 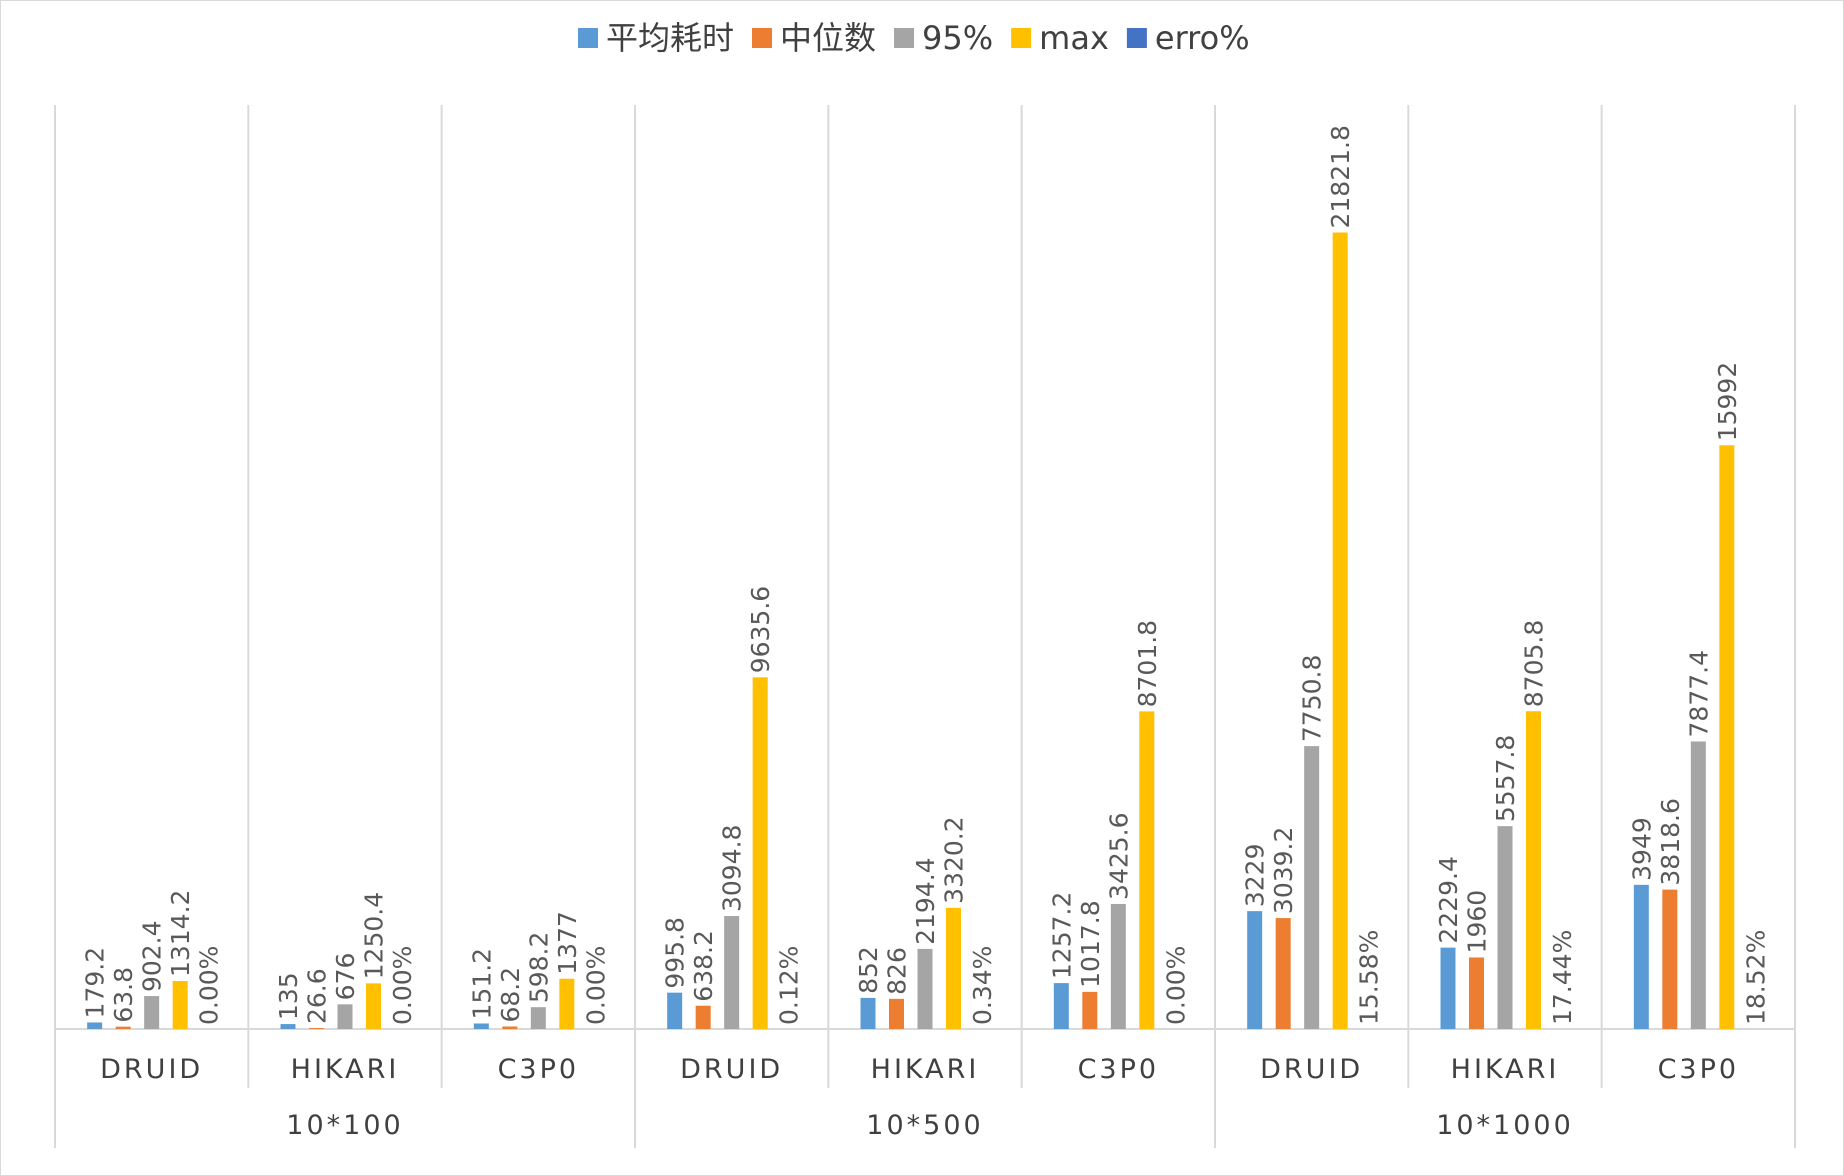 What do you see at coordinates (510, 995) in the screenshot?
I see `data-label: 68.2` at bounding box center [510, 995].